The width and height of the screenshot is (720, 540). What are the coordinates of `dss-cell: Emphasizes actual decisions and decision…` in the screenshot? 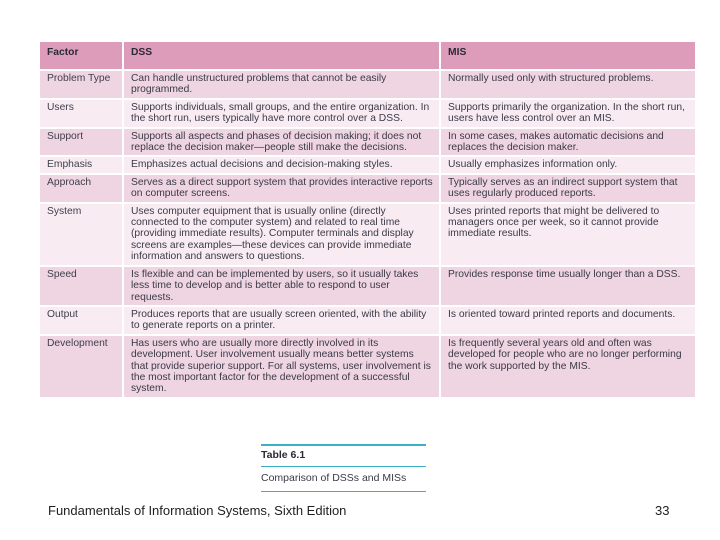 It's located at (281, 165).